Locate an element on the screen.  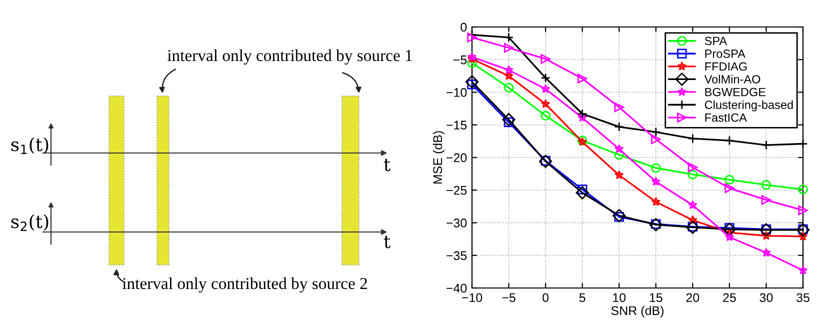
legend-label: Clustering-based is located at coordinates (748, 106).